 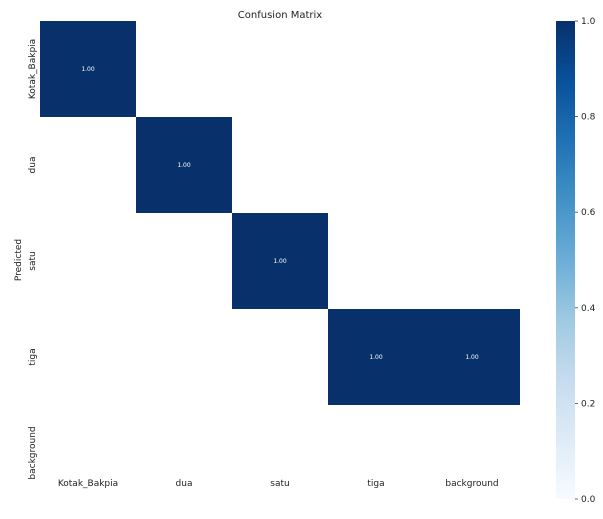 What do you see at coordinates (588, 500) in the screenshot?
I see `colorbar-tick-label: 0.0` at bounding box center [588, 500].